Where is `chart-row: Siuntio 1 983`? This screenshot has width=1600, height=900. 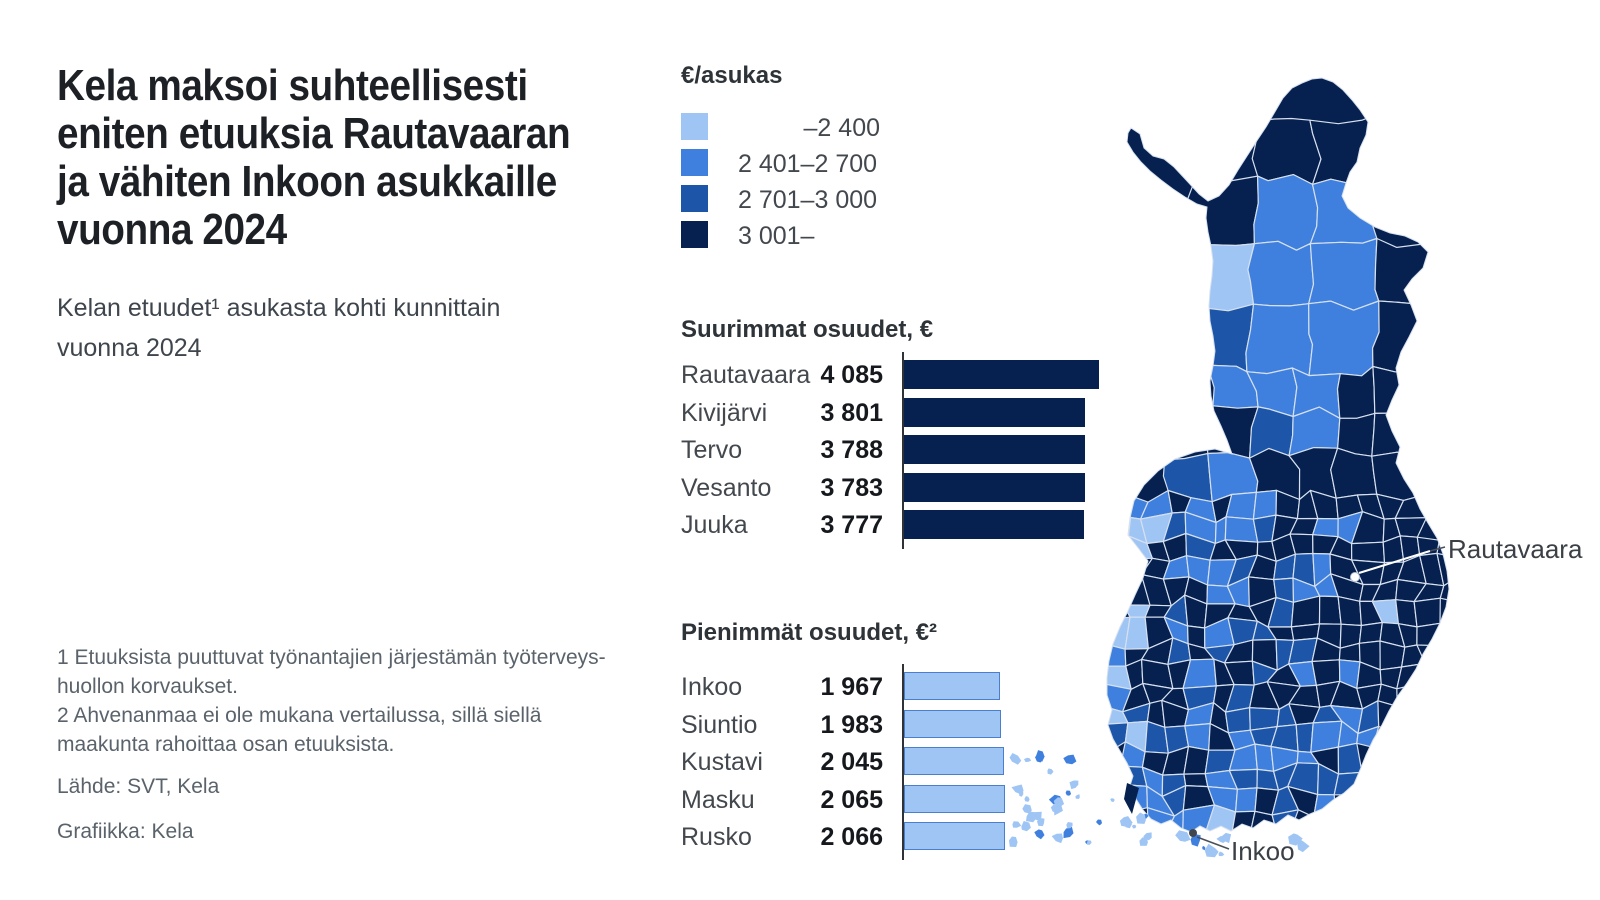 chart-row: Siuntio 1 983 is located at coordinates (891, 725).